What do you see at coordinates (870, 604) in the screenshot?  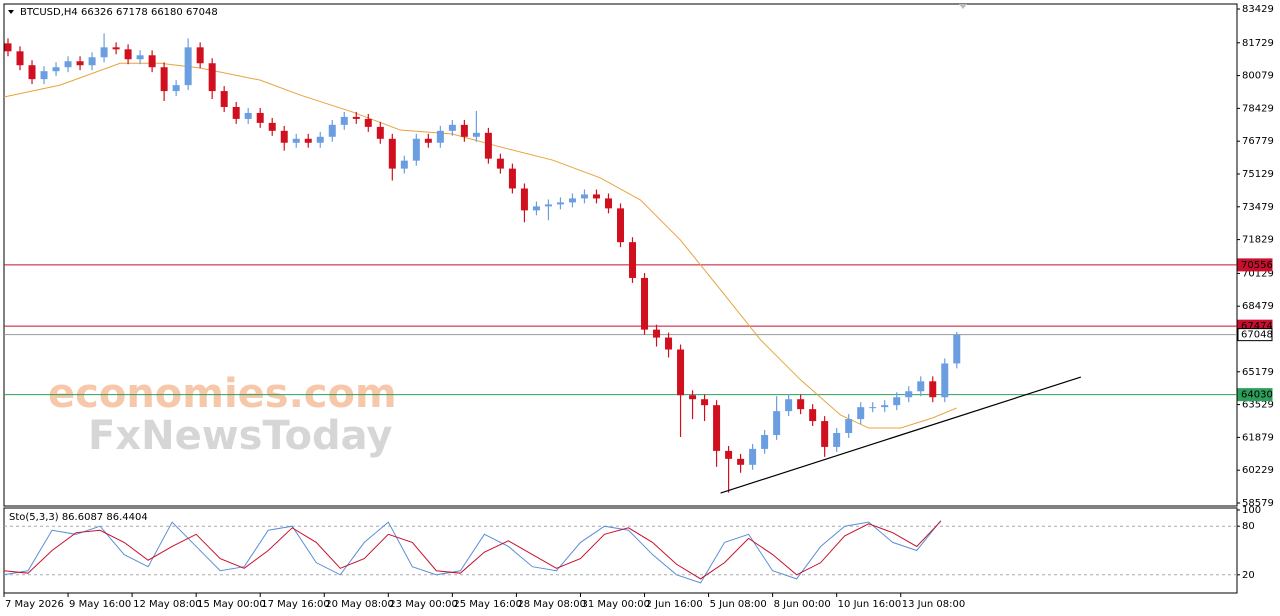 I see `x-tick-label: 10 Jun 16:00` at bounding box center [870, 604].